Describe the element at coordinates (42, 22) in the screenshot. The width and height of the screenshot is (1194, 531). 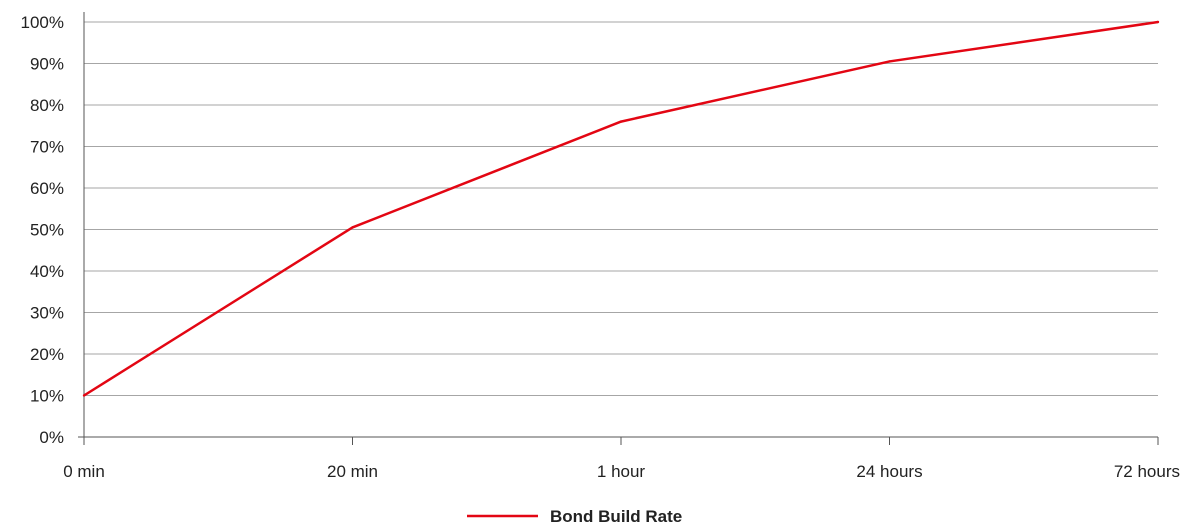
I see `y-tick-label: 100%` at that location.